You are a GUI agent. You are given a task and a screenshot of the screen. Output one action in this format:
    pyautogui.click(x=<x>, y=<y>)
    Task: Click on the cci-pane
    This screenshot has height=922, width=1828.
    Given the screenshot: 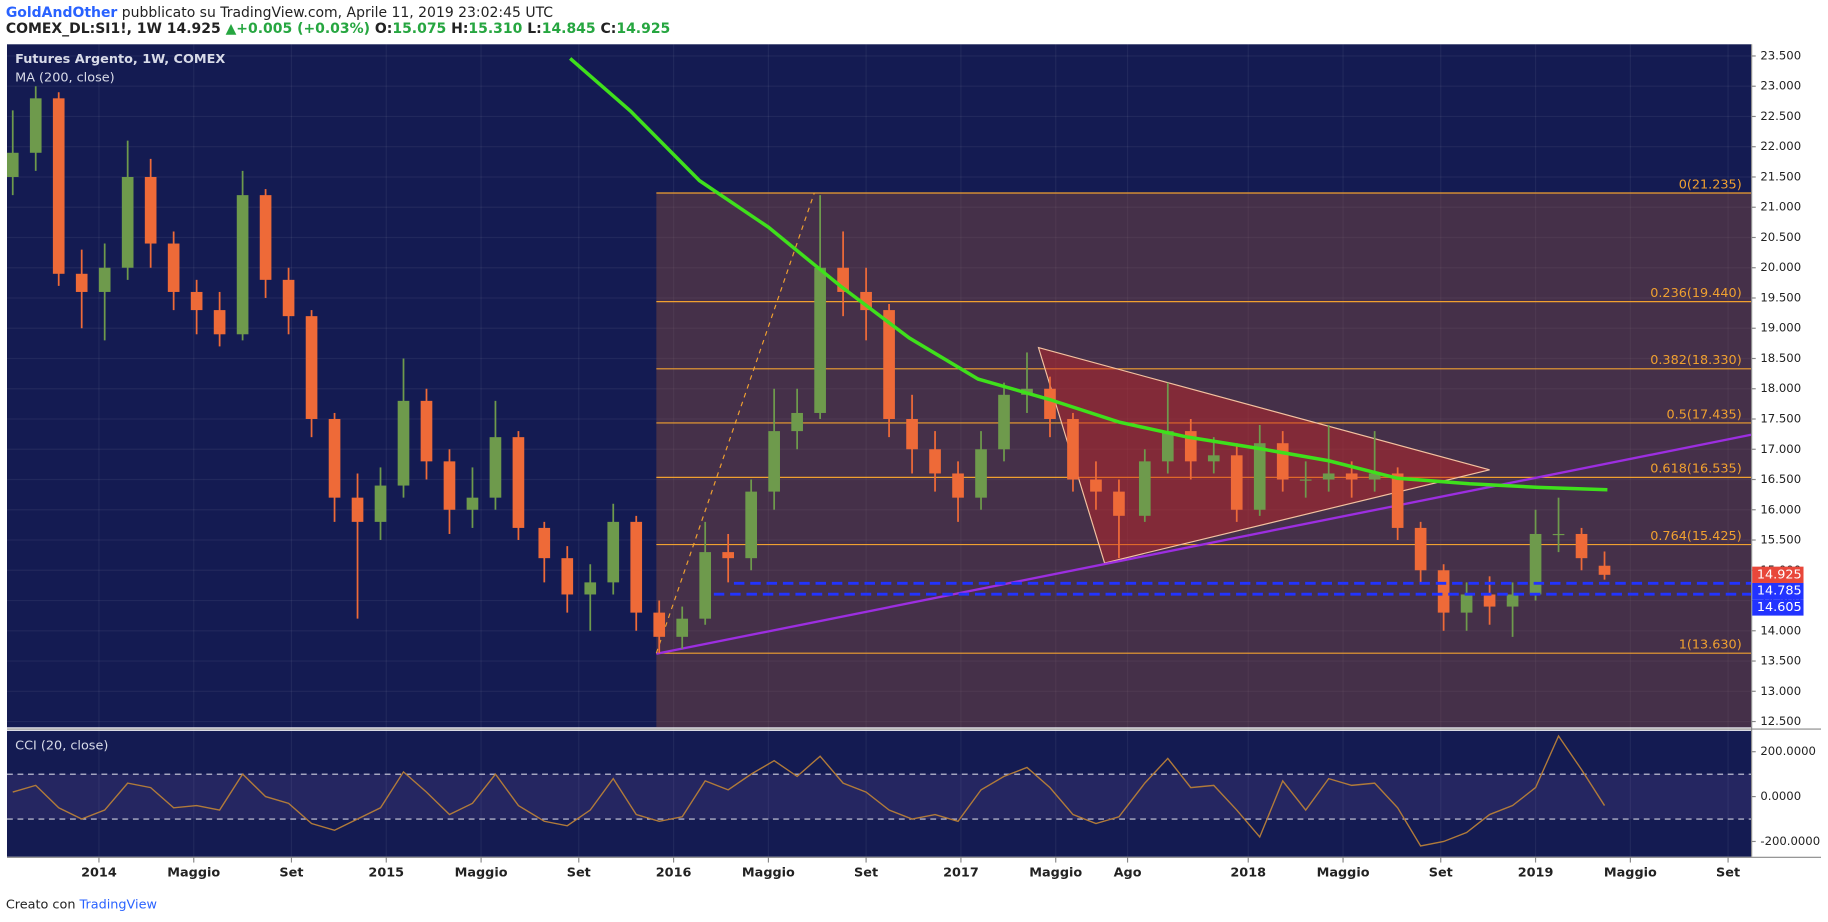 What is the action you would take?
    pyautogui.click(x=879, y=793)
    